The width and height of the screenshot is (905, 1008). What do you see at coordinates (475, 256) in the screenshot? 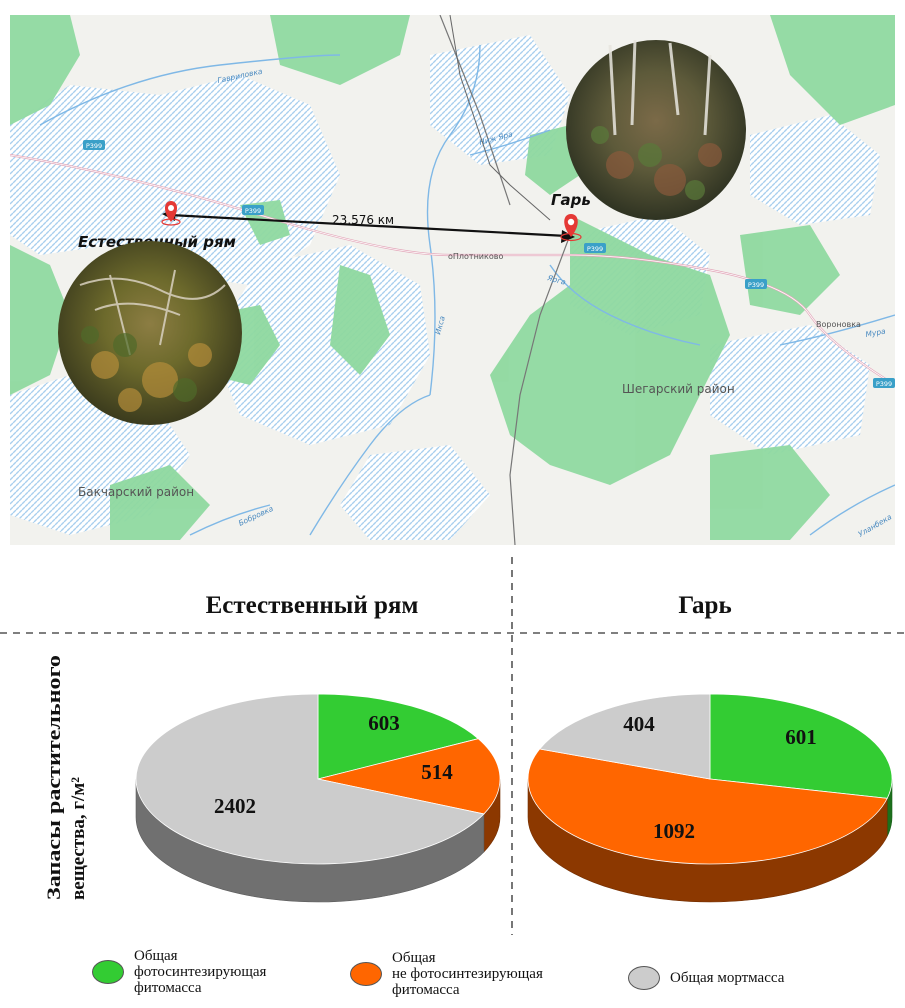
I see `place-label-plotnikovo: оПлотниково` at bounding box center [475, 256].